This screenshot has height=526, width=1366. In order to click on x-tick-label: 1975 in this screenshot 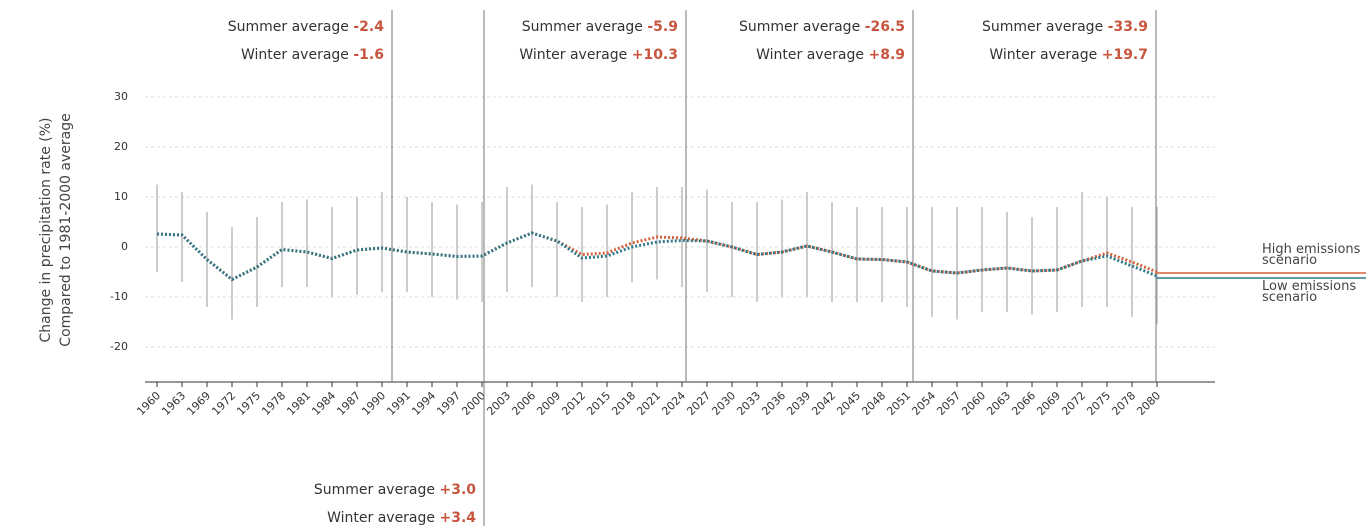, I will do `click(248, 403)`.